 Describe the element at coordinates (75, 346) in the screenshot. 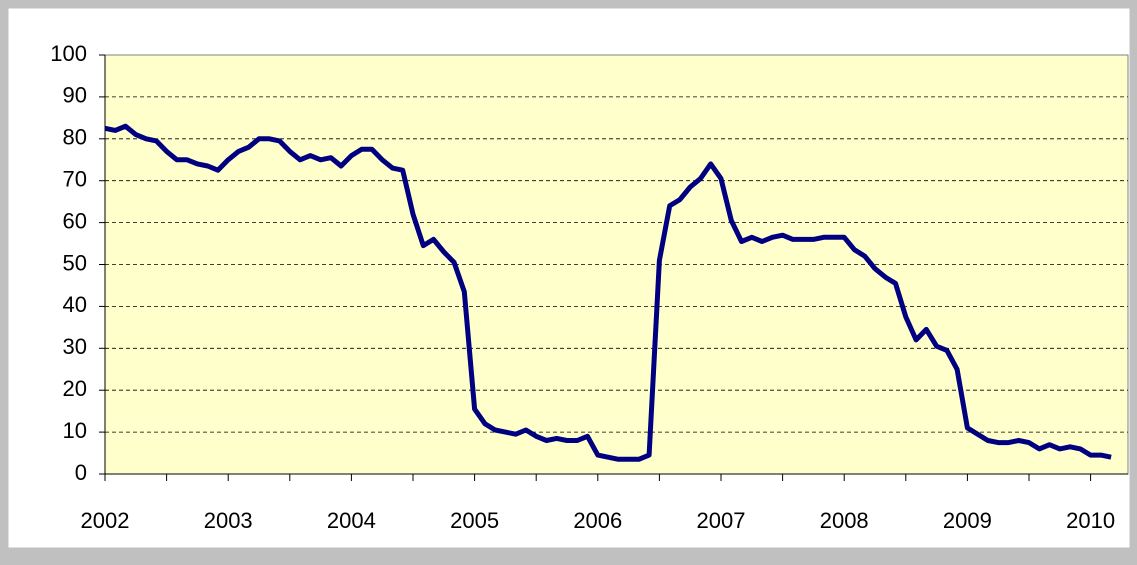

I see `y-tick-label: 30` at that location.